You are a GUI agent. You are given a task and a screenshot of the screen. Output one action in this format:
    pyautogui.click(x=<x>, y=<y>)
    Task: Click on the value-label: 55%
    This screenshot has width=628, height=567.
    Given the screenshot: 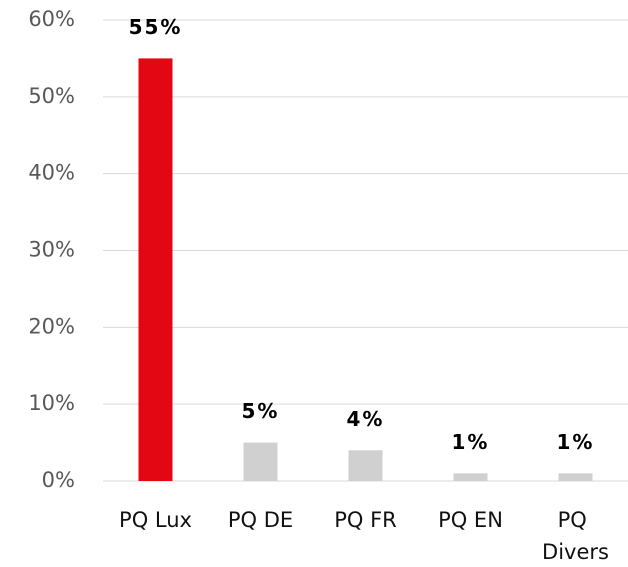 What is the action you would take?
    pyautogui.click(x=156, y=27)
    